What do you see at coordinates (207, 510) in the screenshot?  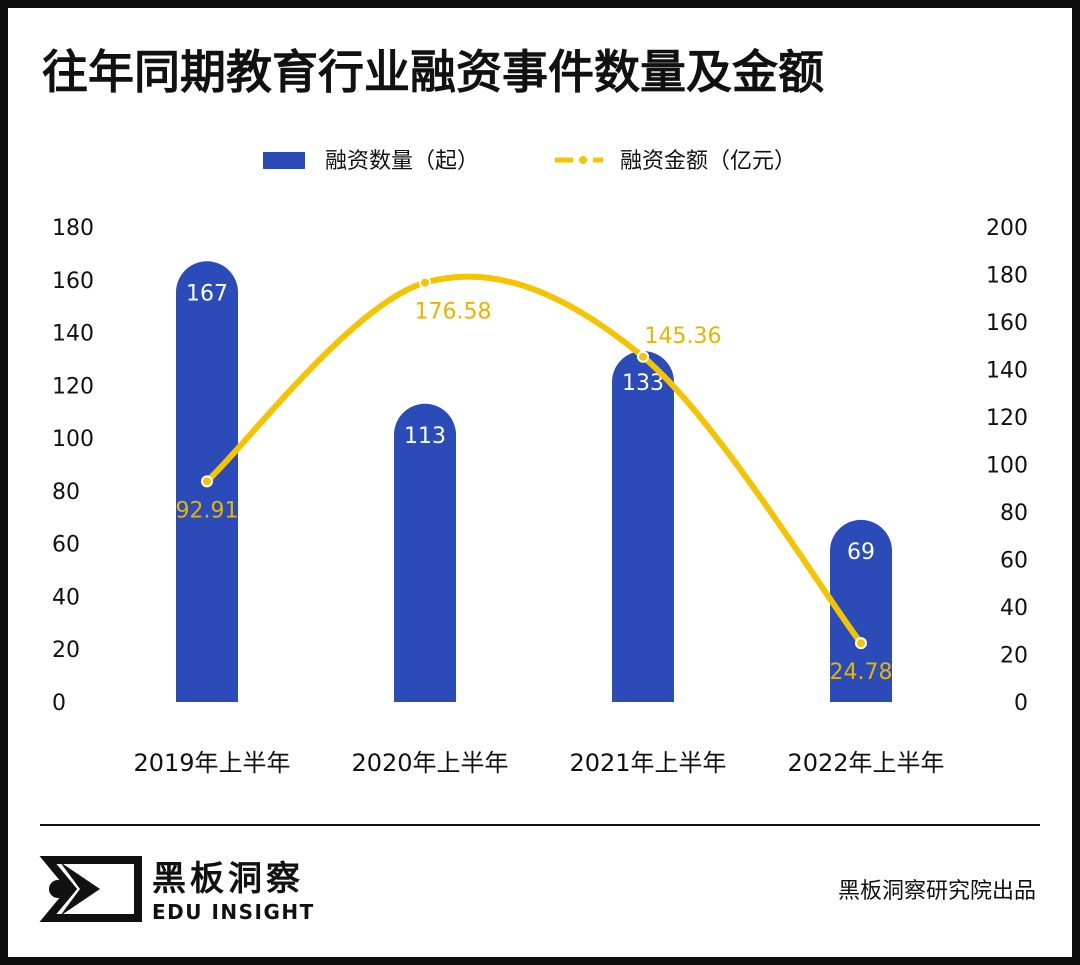 I see `line-value-label: 92.91` at bounding box center [207, 510].